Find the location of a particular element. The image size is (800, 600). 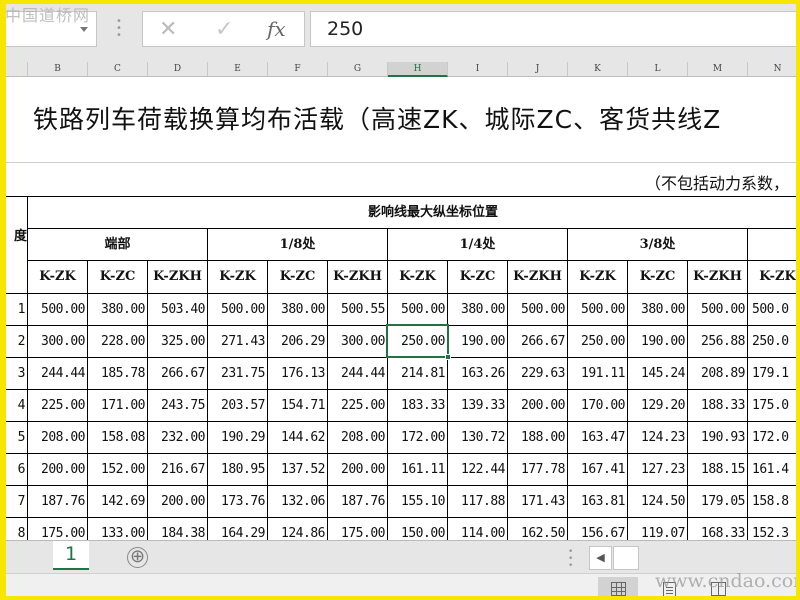

table-cell: 216.67 is located at coordinates (178, 470).